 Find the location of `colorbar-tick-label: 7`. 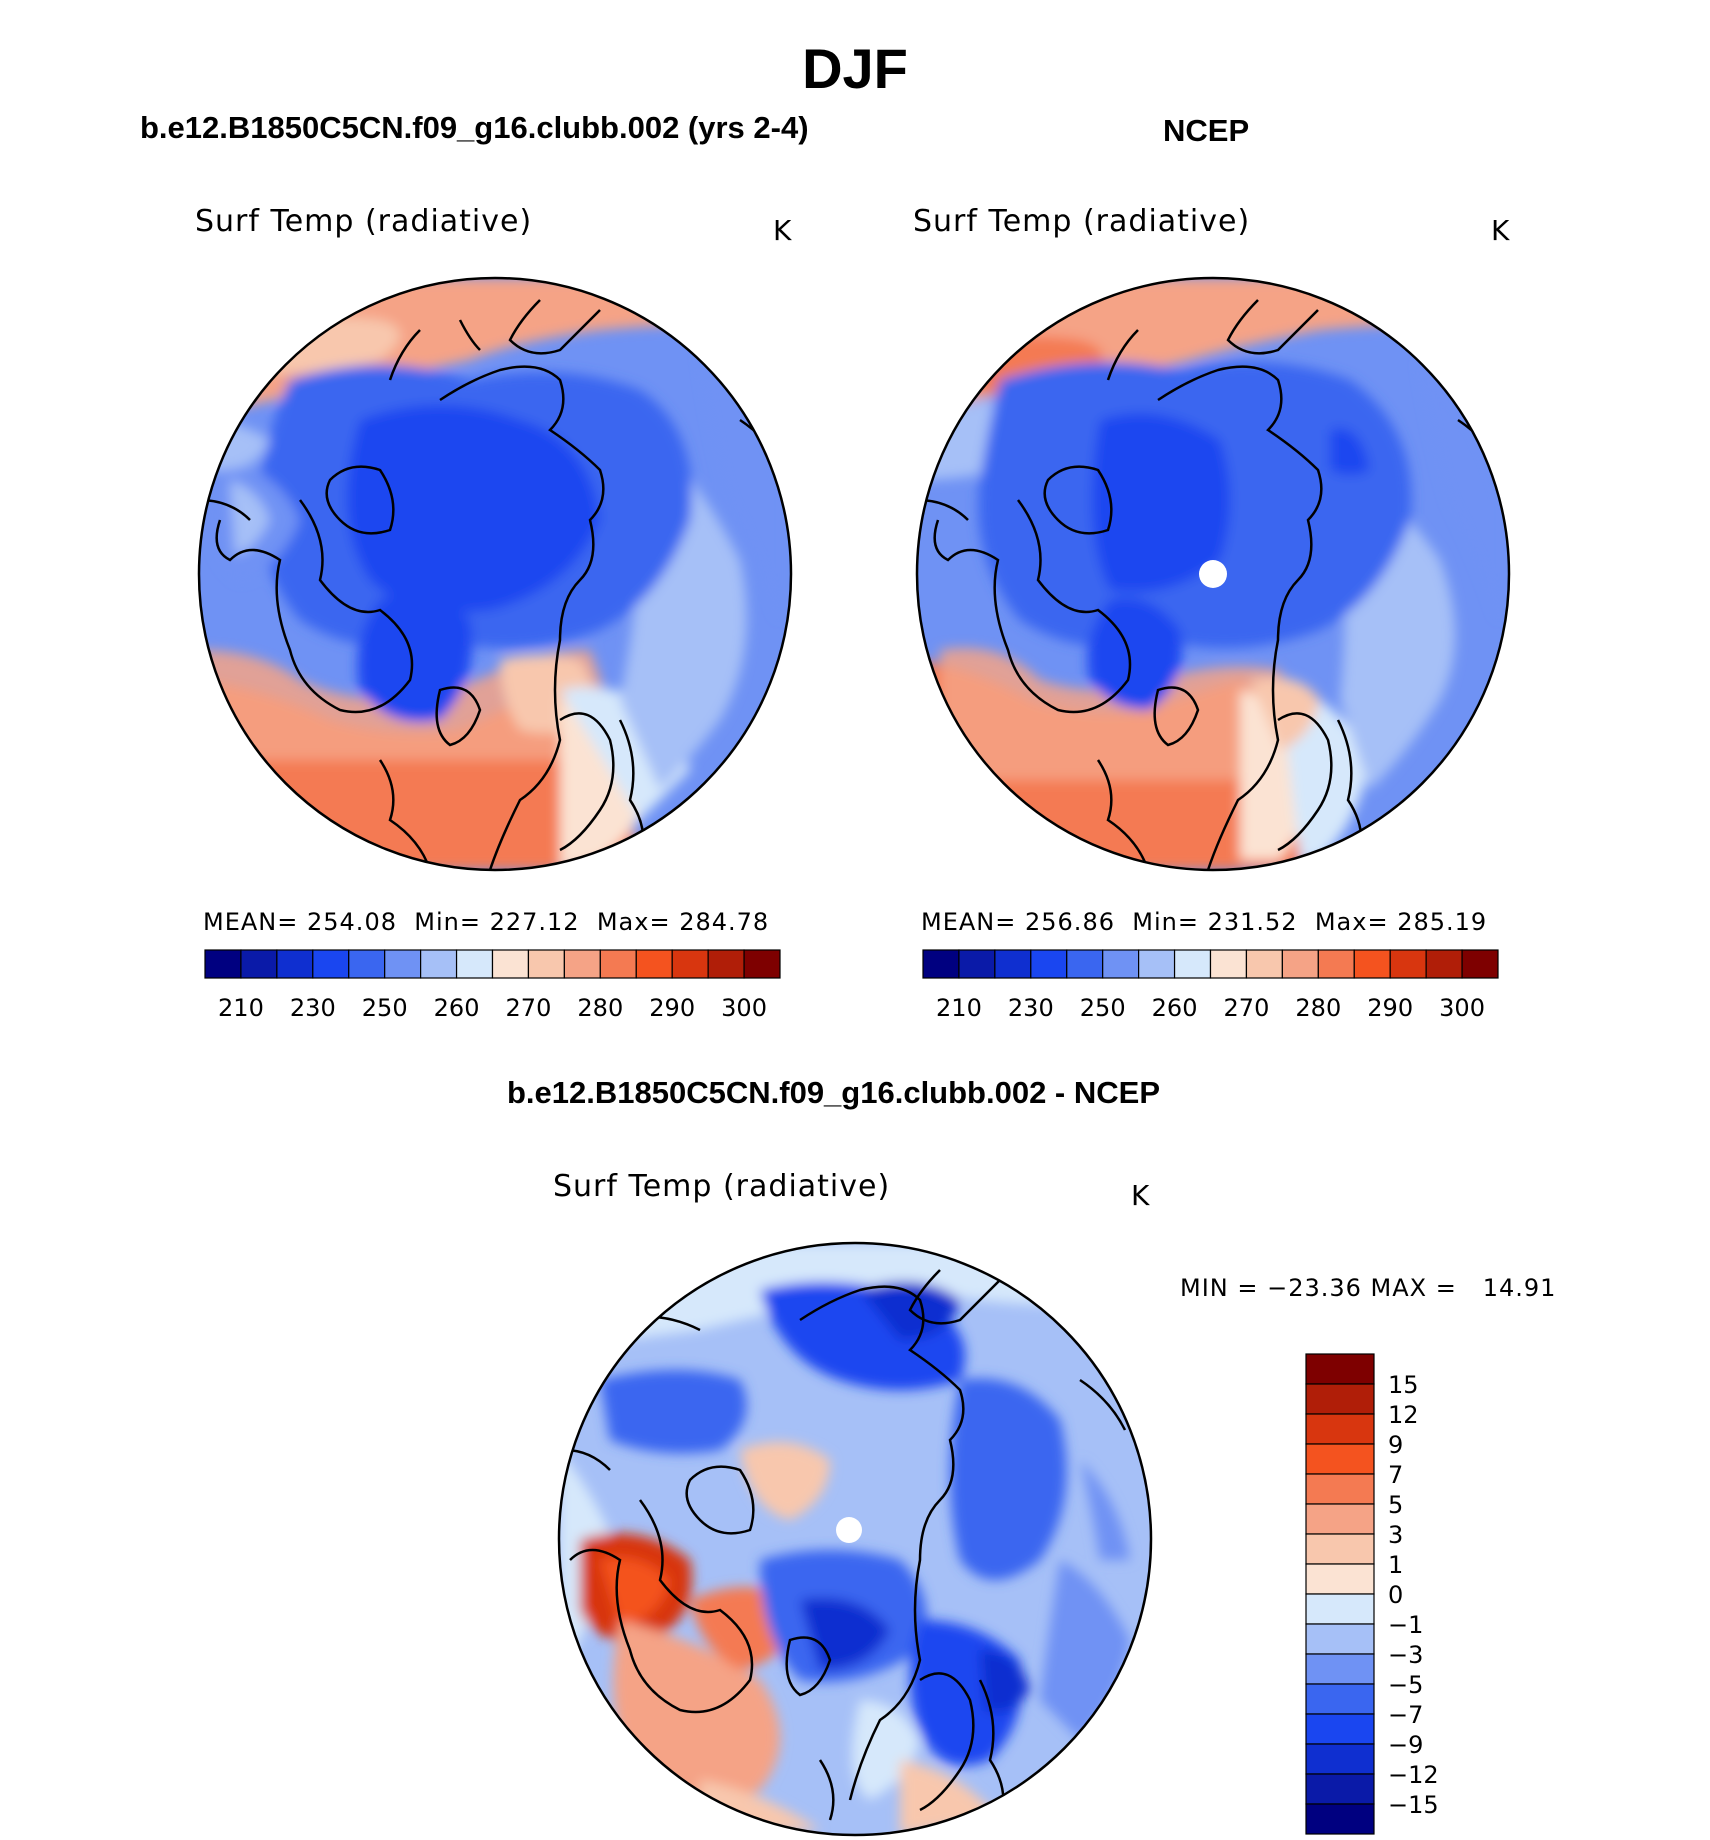

colorbar-tick-label: 7 is located at coordinates (1395, 1475).